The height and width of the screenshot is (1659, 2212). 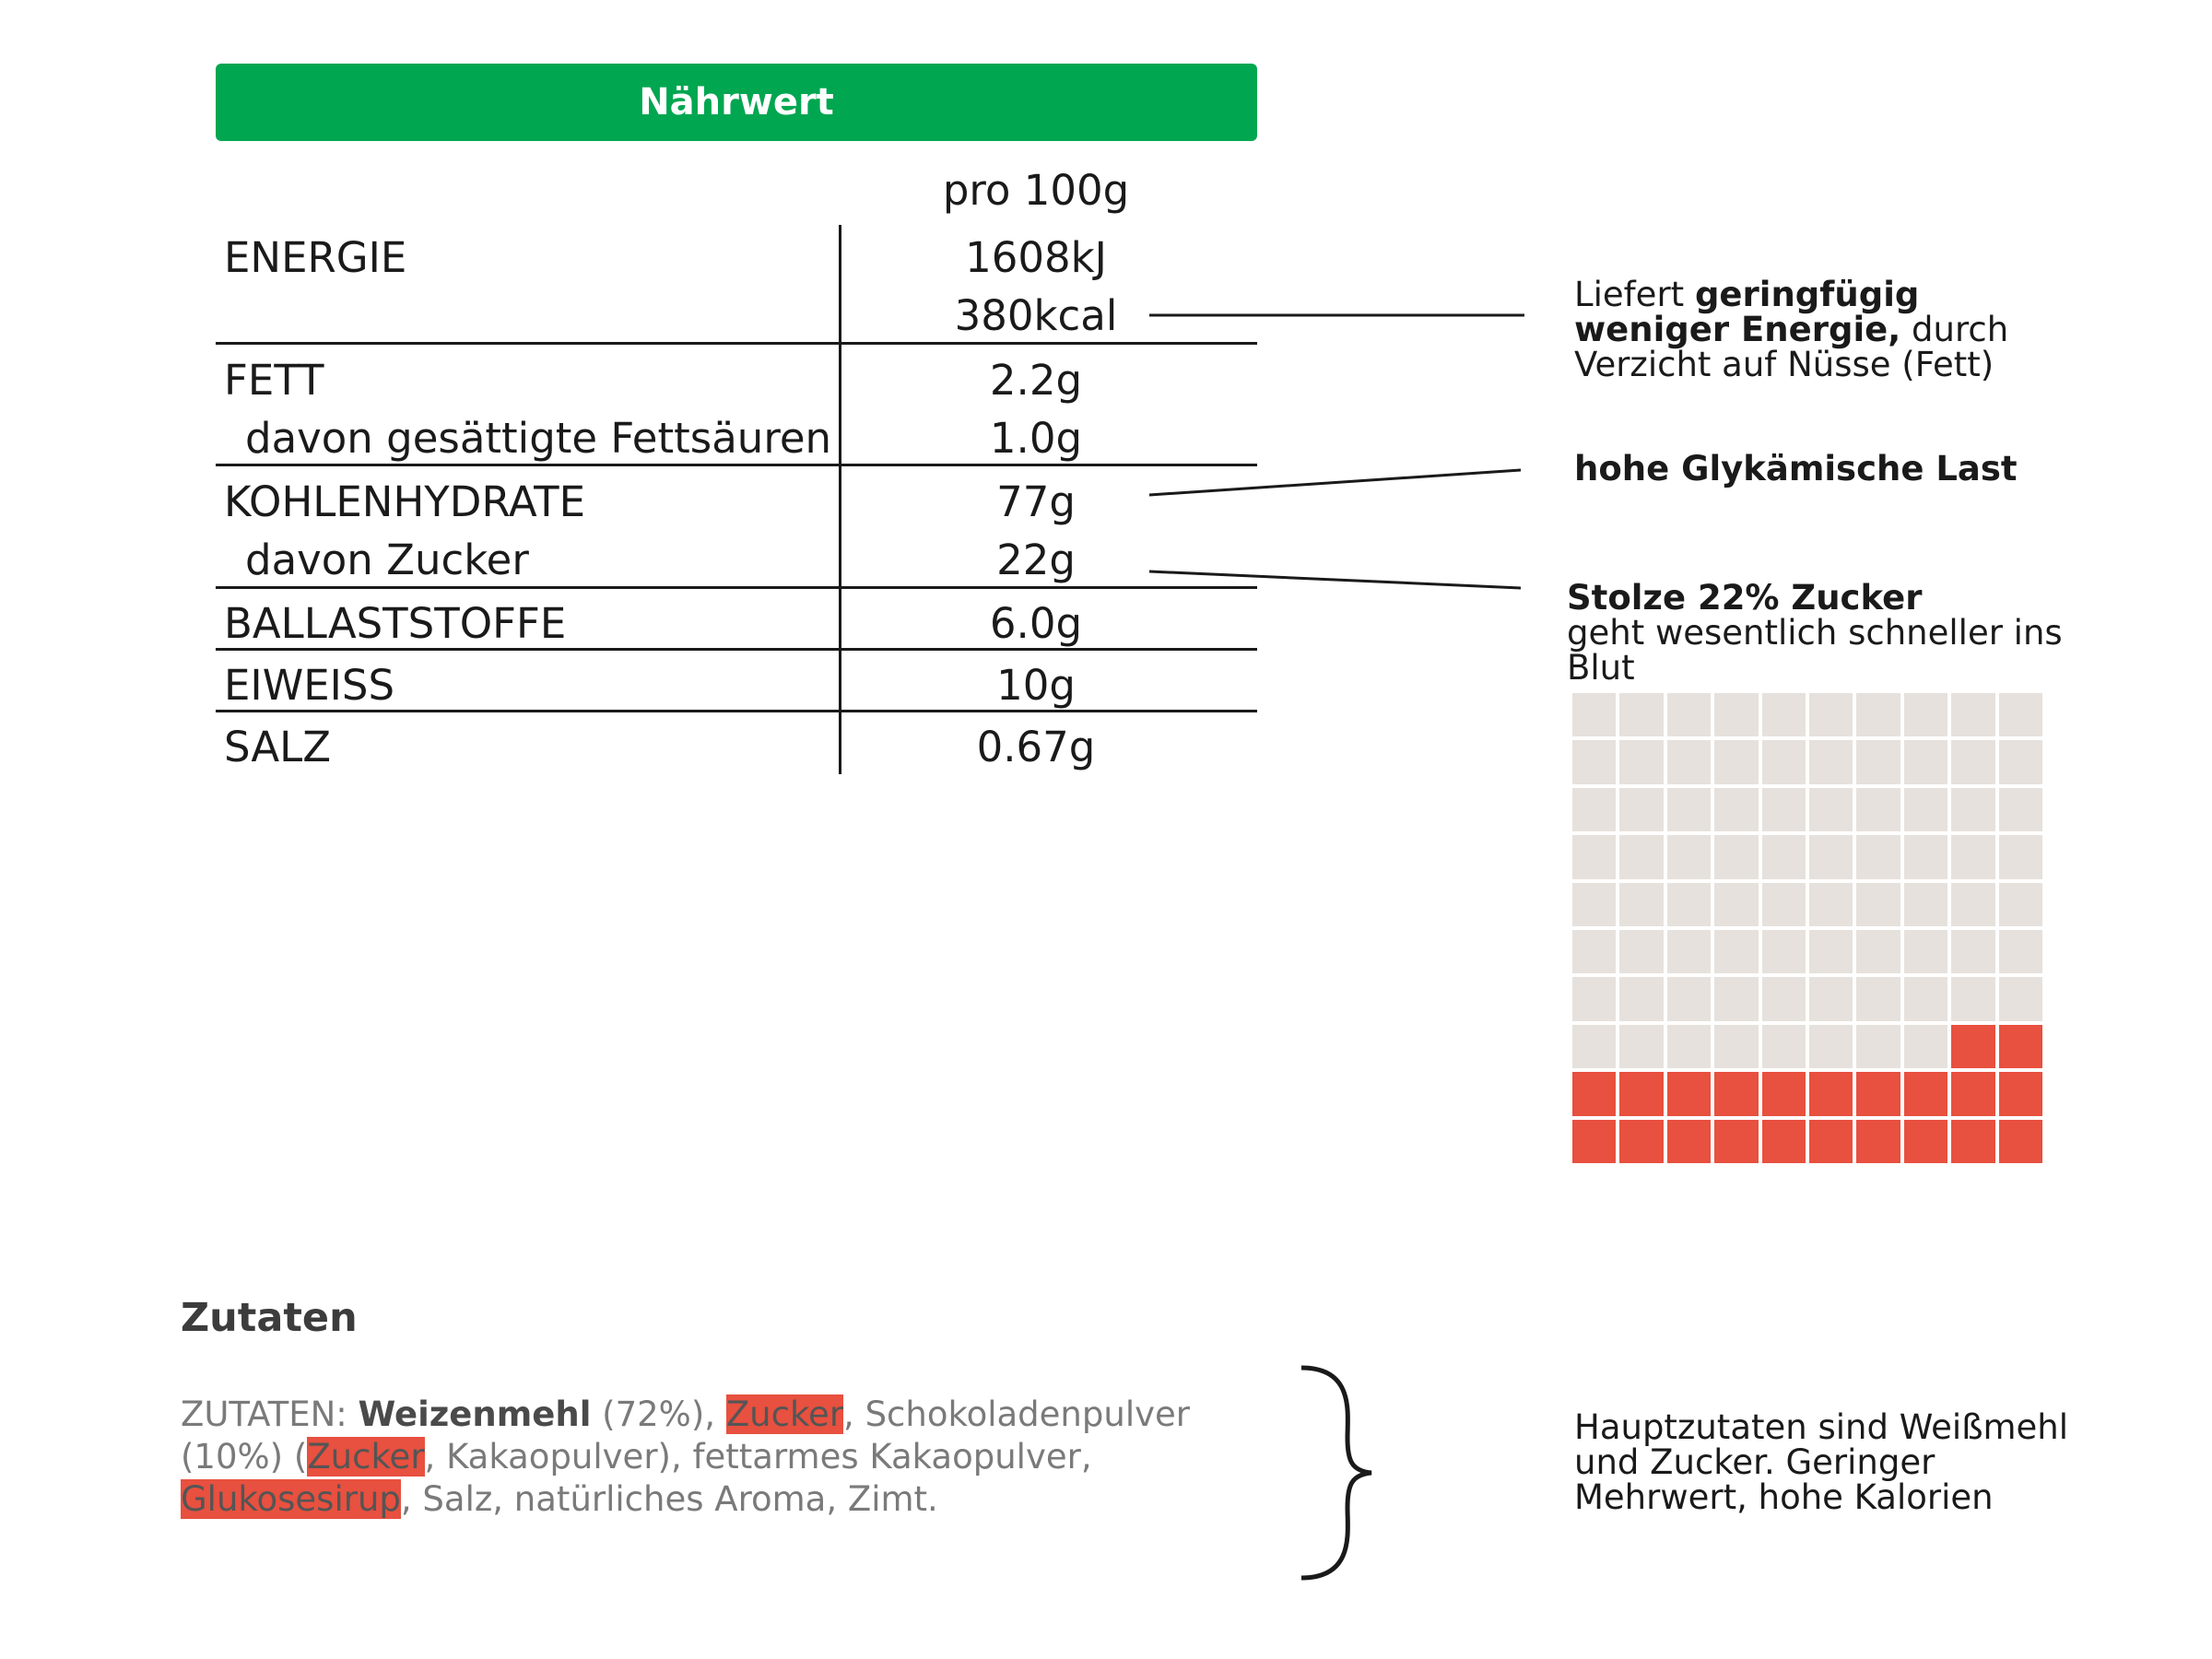 What do you see at coordinates (1036, 559) in the screenshot?
I see `row-sugar-value: 22g` at bounding box center [1036, 559].